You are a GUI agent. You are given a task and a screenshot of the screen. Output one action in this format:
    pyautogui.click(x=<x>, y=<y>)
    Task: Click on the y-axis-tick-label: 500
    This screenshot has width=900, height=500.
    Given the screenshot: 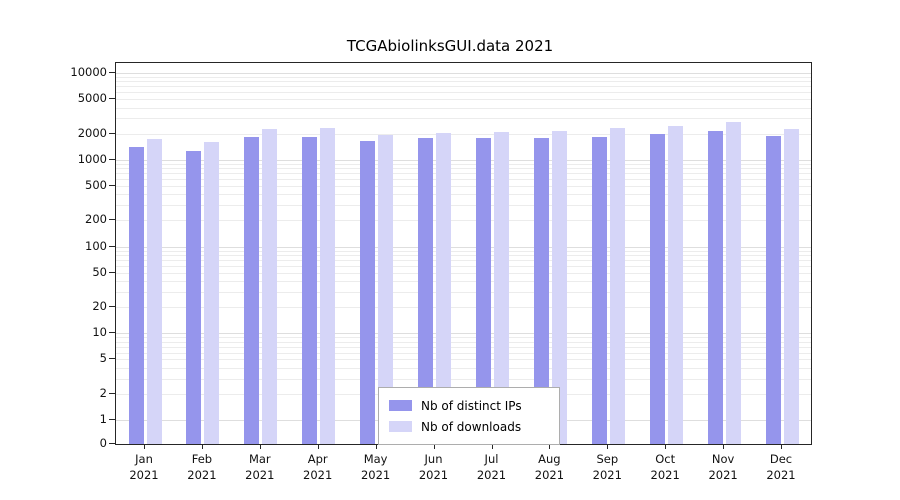 What is the action you would take?
    pyautogui.click(x=96, y=184)
    